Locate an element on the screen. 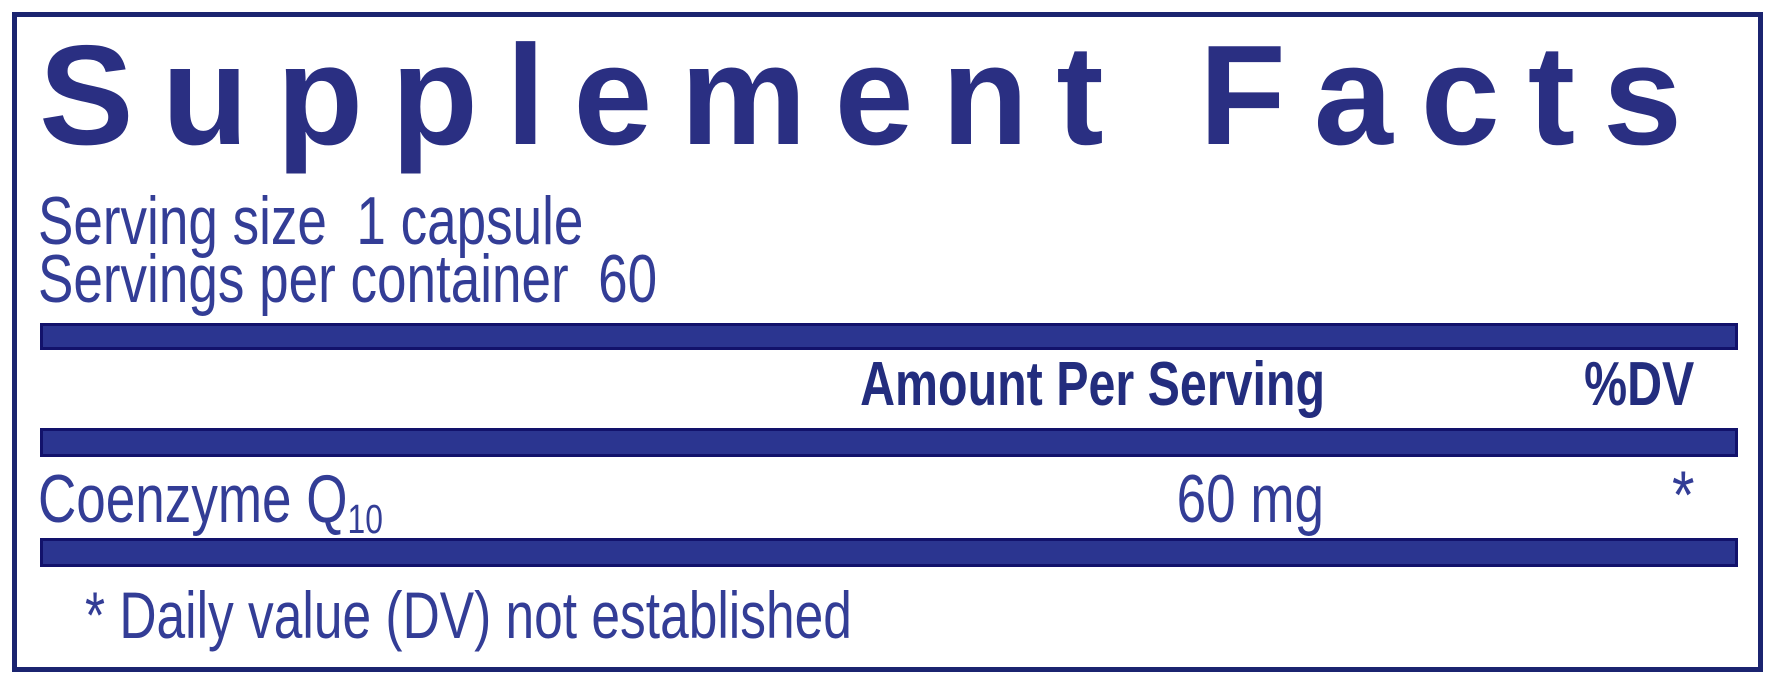  ingredient-name-subscript: 10 is located at coordinates (365, 519).